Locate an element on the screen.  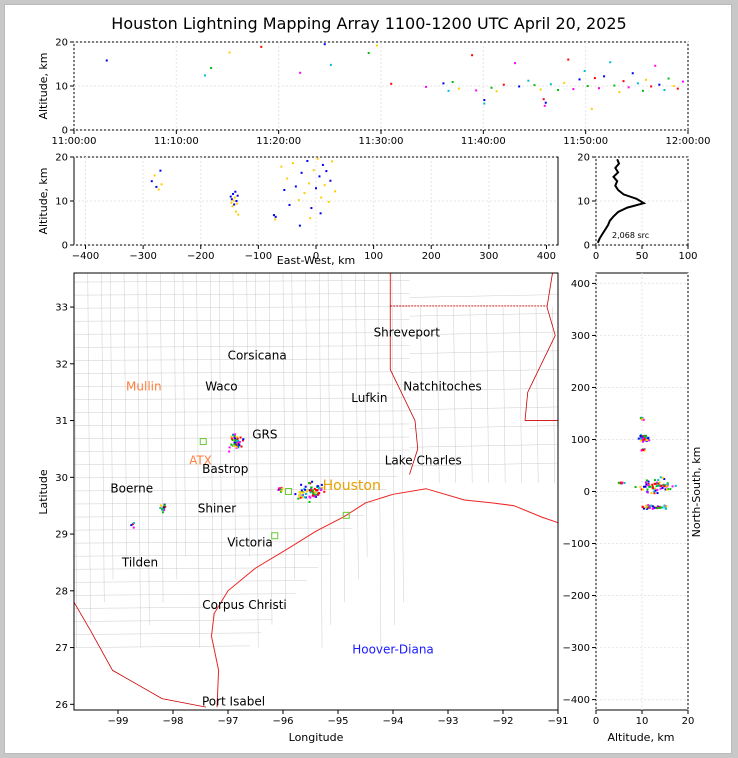
longitude-tick-label: −99 is located at coordinates (117, 721).